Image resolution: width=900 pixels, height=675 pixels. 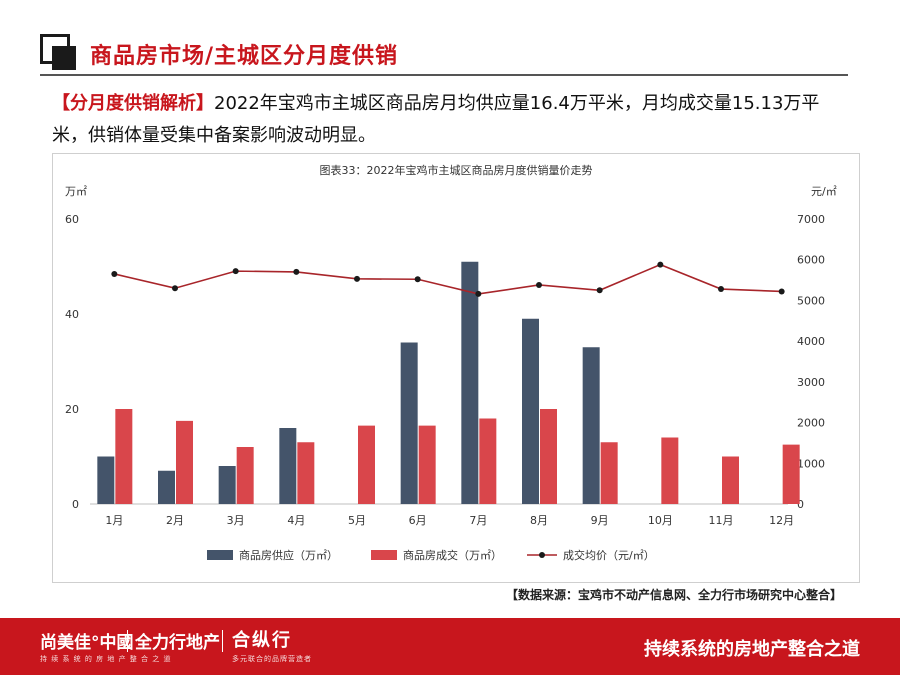 What do you see at coordinates (811, 382) in the screenshot?
I see `y-right-tick: 3000` at bounding box center [811, 382].